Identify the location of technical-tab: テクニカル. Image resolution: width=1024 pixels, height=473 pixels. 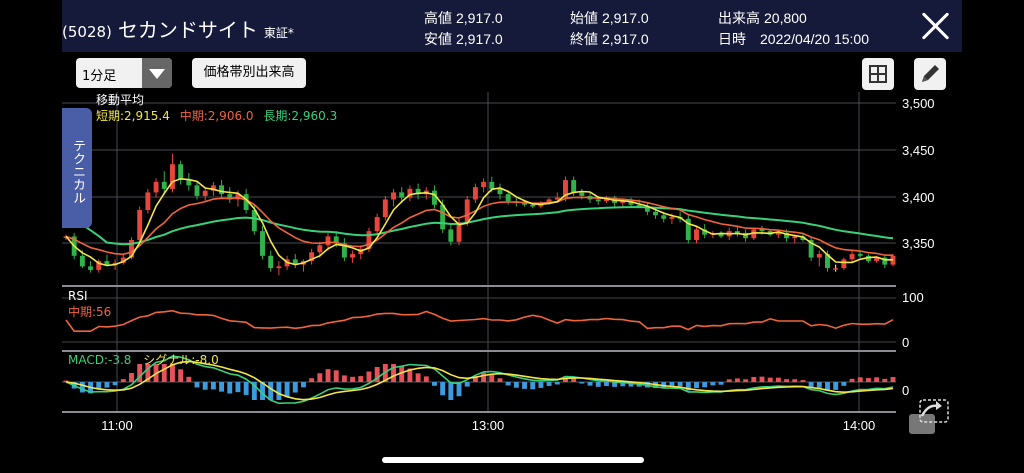
(77, 168).